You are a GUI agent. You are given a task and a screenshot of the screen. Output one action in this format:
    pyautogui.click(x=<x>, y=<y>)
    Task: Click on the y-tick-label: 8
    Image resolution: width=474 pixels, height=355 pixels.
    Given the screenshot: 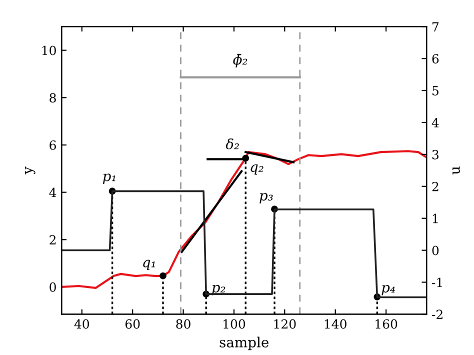 What is the action you would take?
    pyautogui.click(x=53, y=98)
    